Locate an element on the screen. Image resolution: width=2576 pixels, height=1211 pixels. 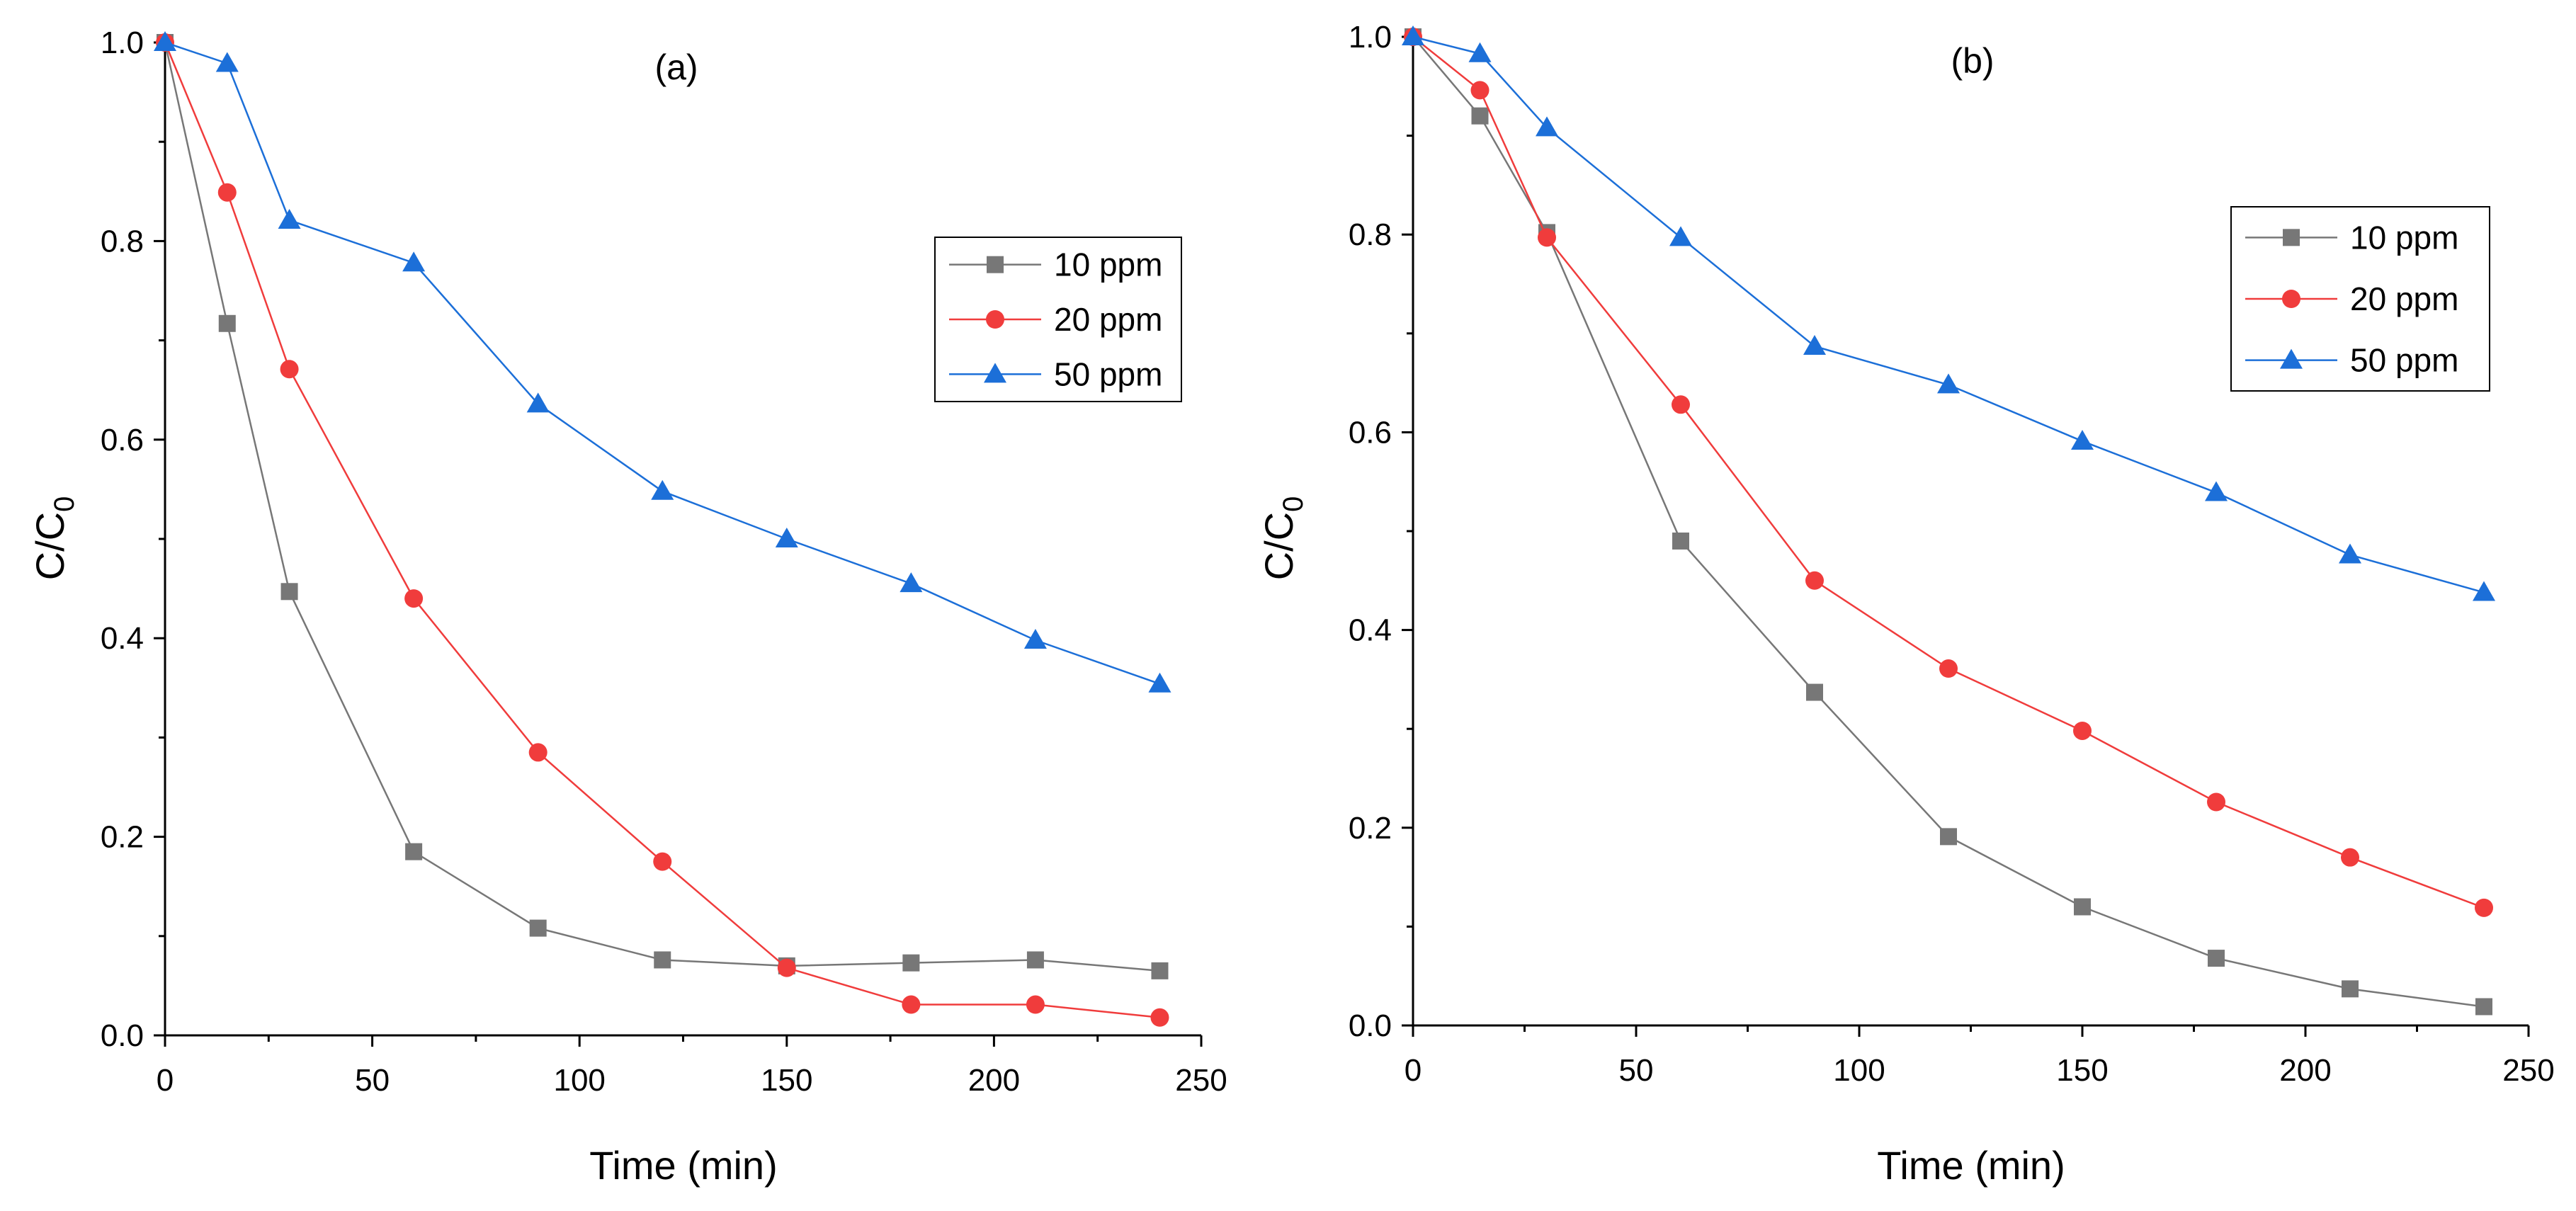
y-tick-label: 0.4 is located at coordinates (122, 639).